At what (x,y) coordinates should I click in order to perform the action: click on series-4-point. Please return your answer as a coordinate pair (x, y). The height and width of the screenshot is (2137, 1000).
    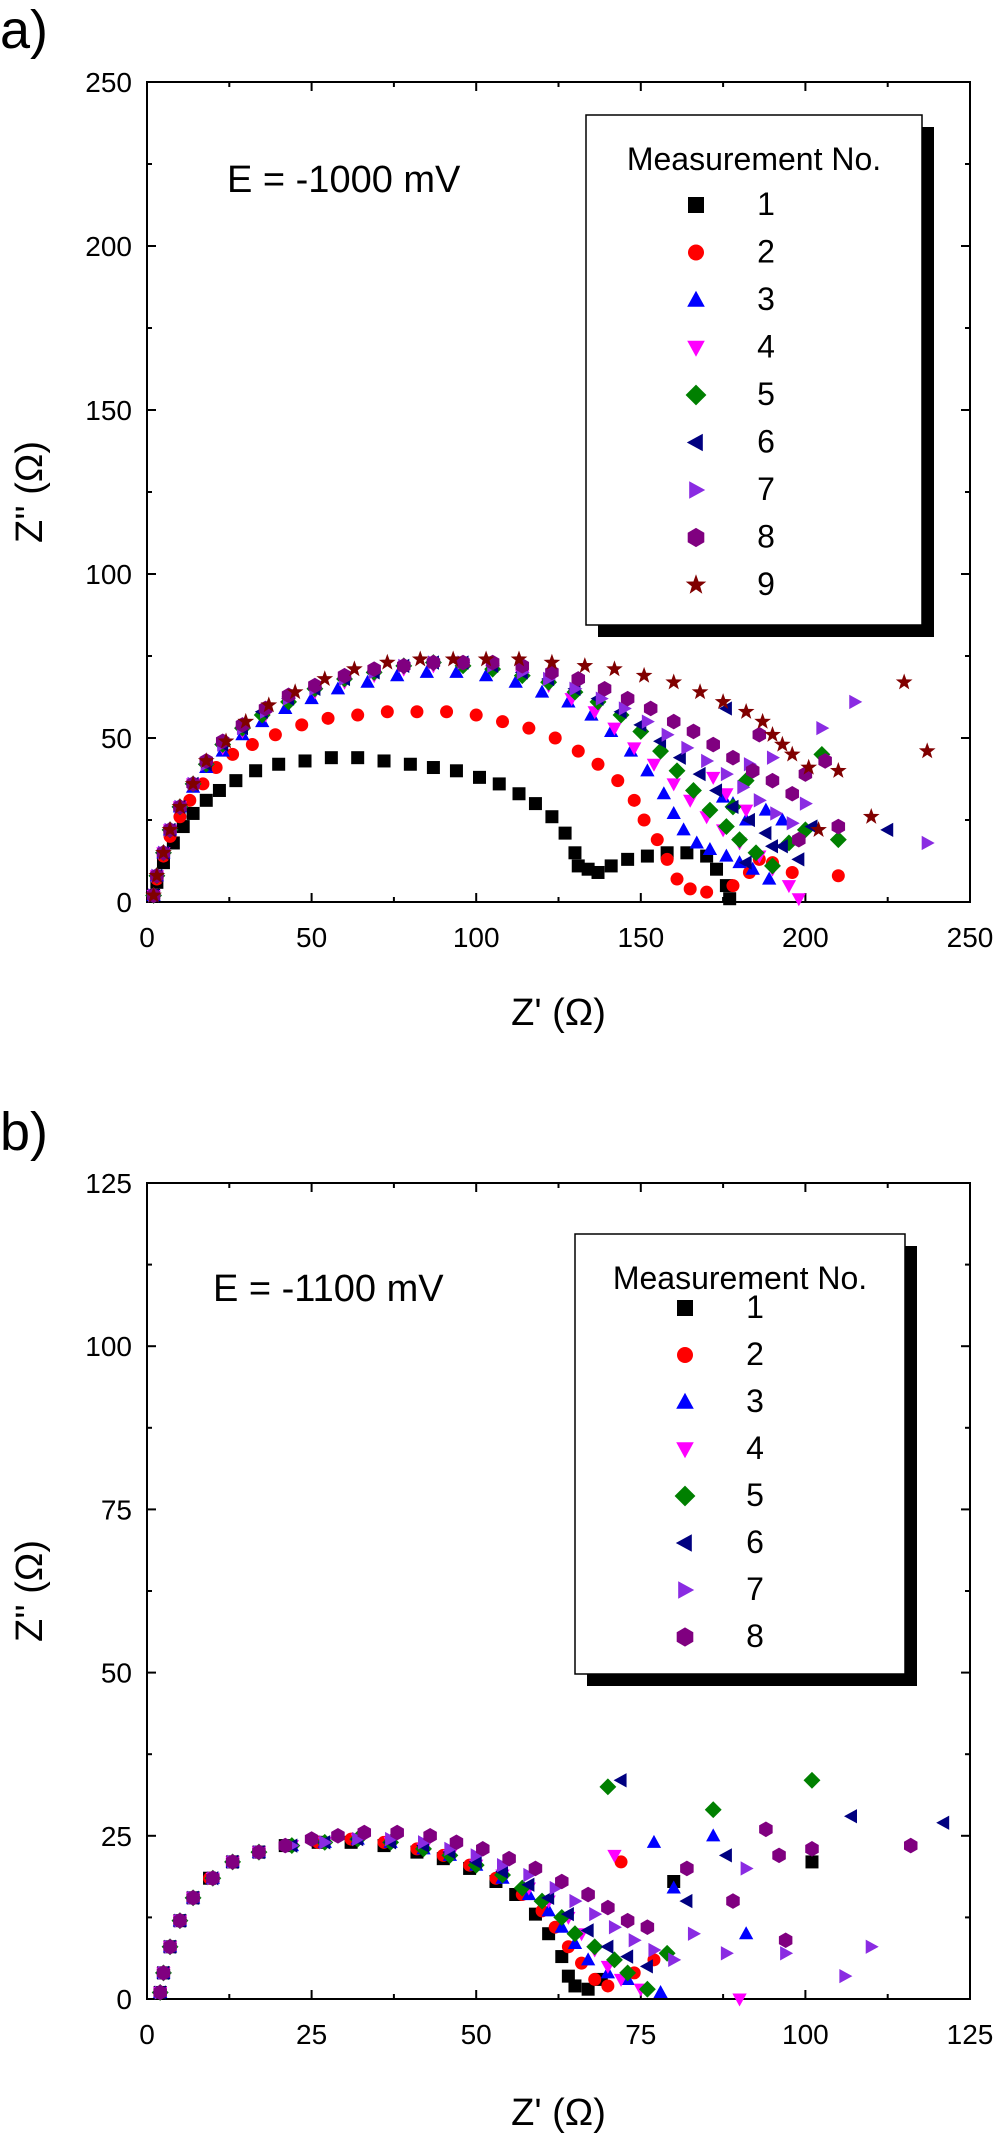
    Looking at the image, I should click on (673, 785).